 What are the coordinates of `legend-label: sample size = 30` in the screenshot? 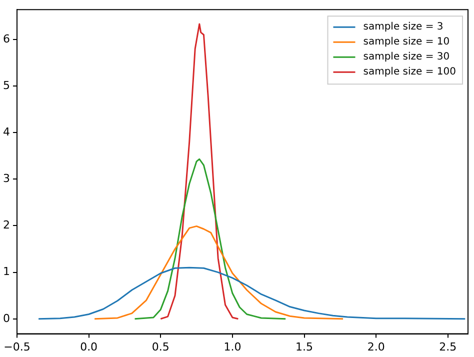 It's located at (406, 57).